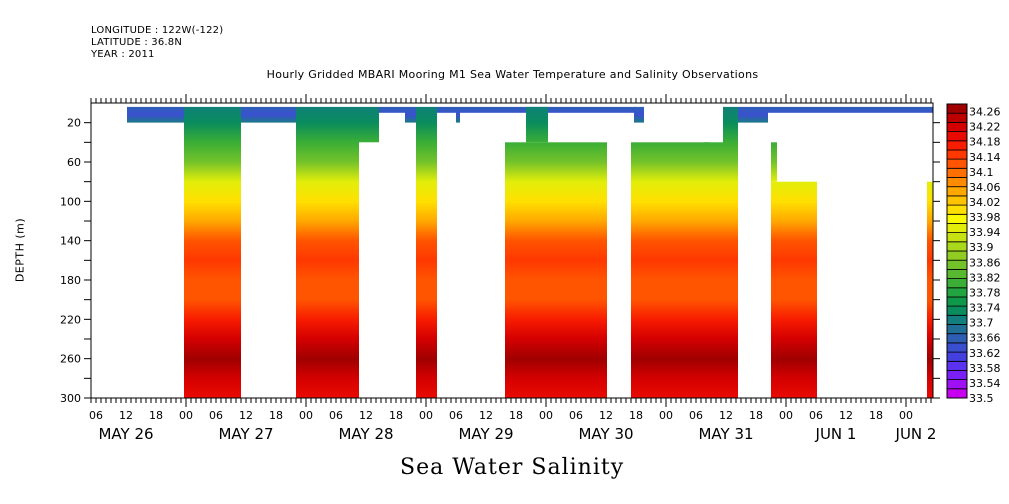 The image size is (1009, 504). What do you see at coordinates (74, 162) in the screenshot?
I see `y-tick-label: 60` at bounding box center [74, 162].